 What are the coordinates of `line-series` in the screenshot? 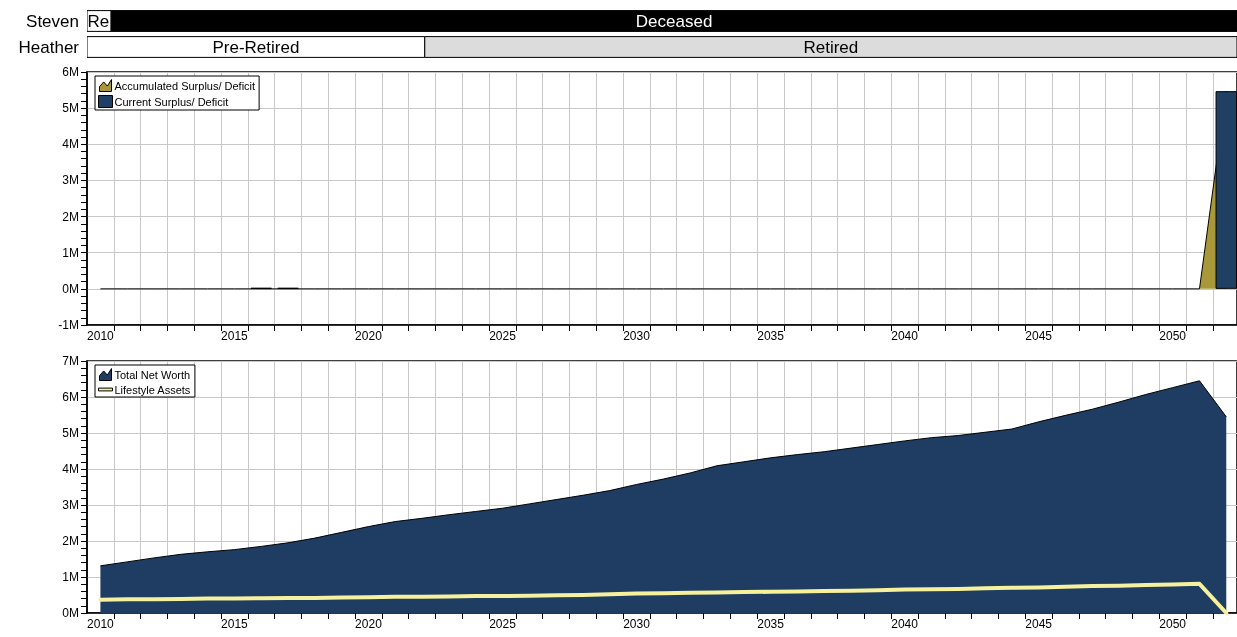 It's located at (663, 598).